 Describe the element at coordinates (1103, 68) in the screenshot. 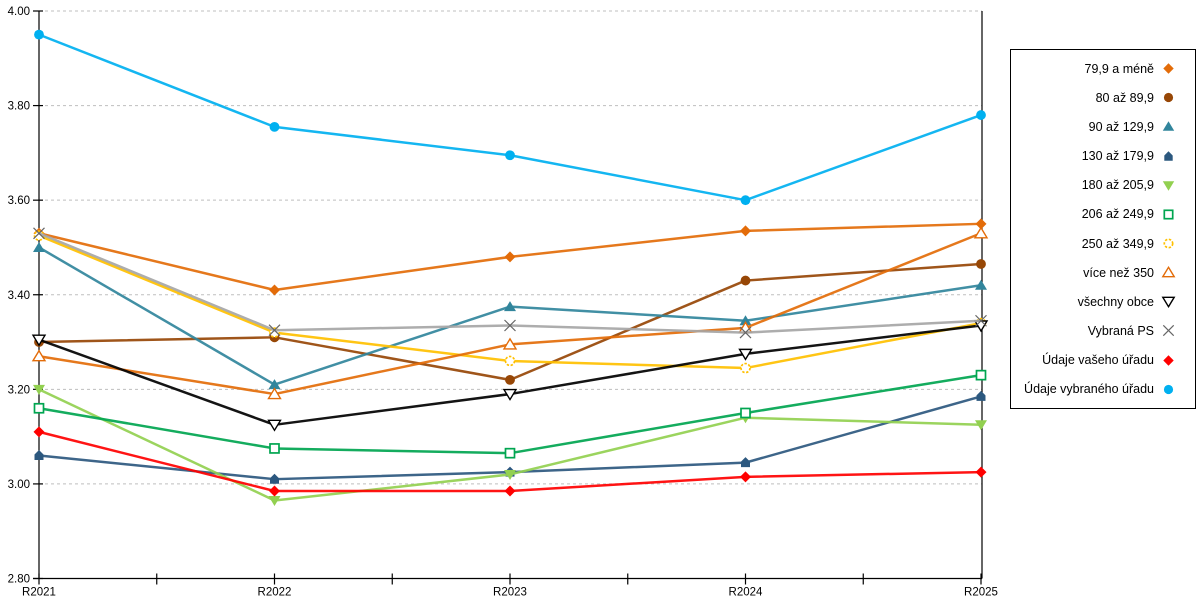

I see `legend-item-79-9-a-m-n: 79,9 a méně` at that location.